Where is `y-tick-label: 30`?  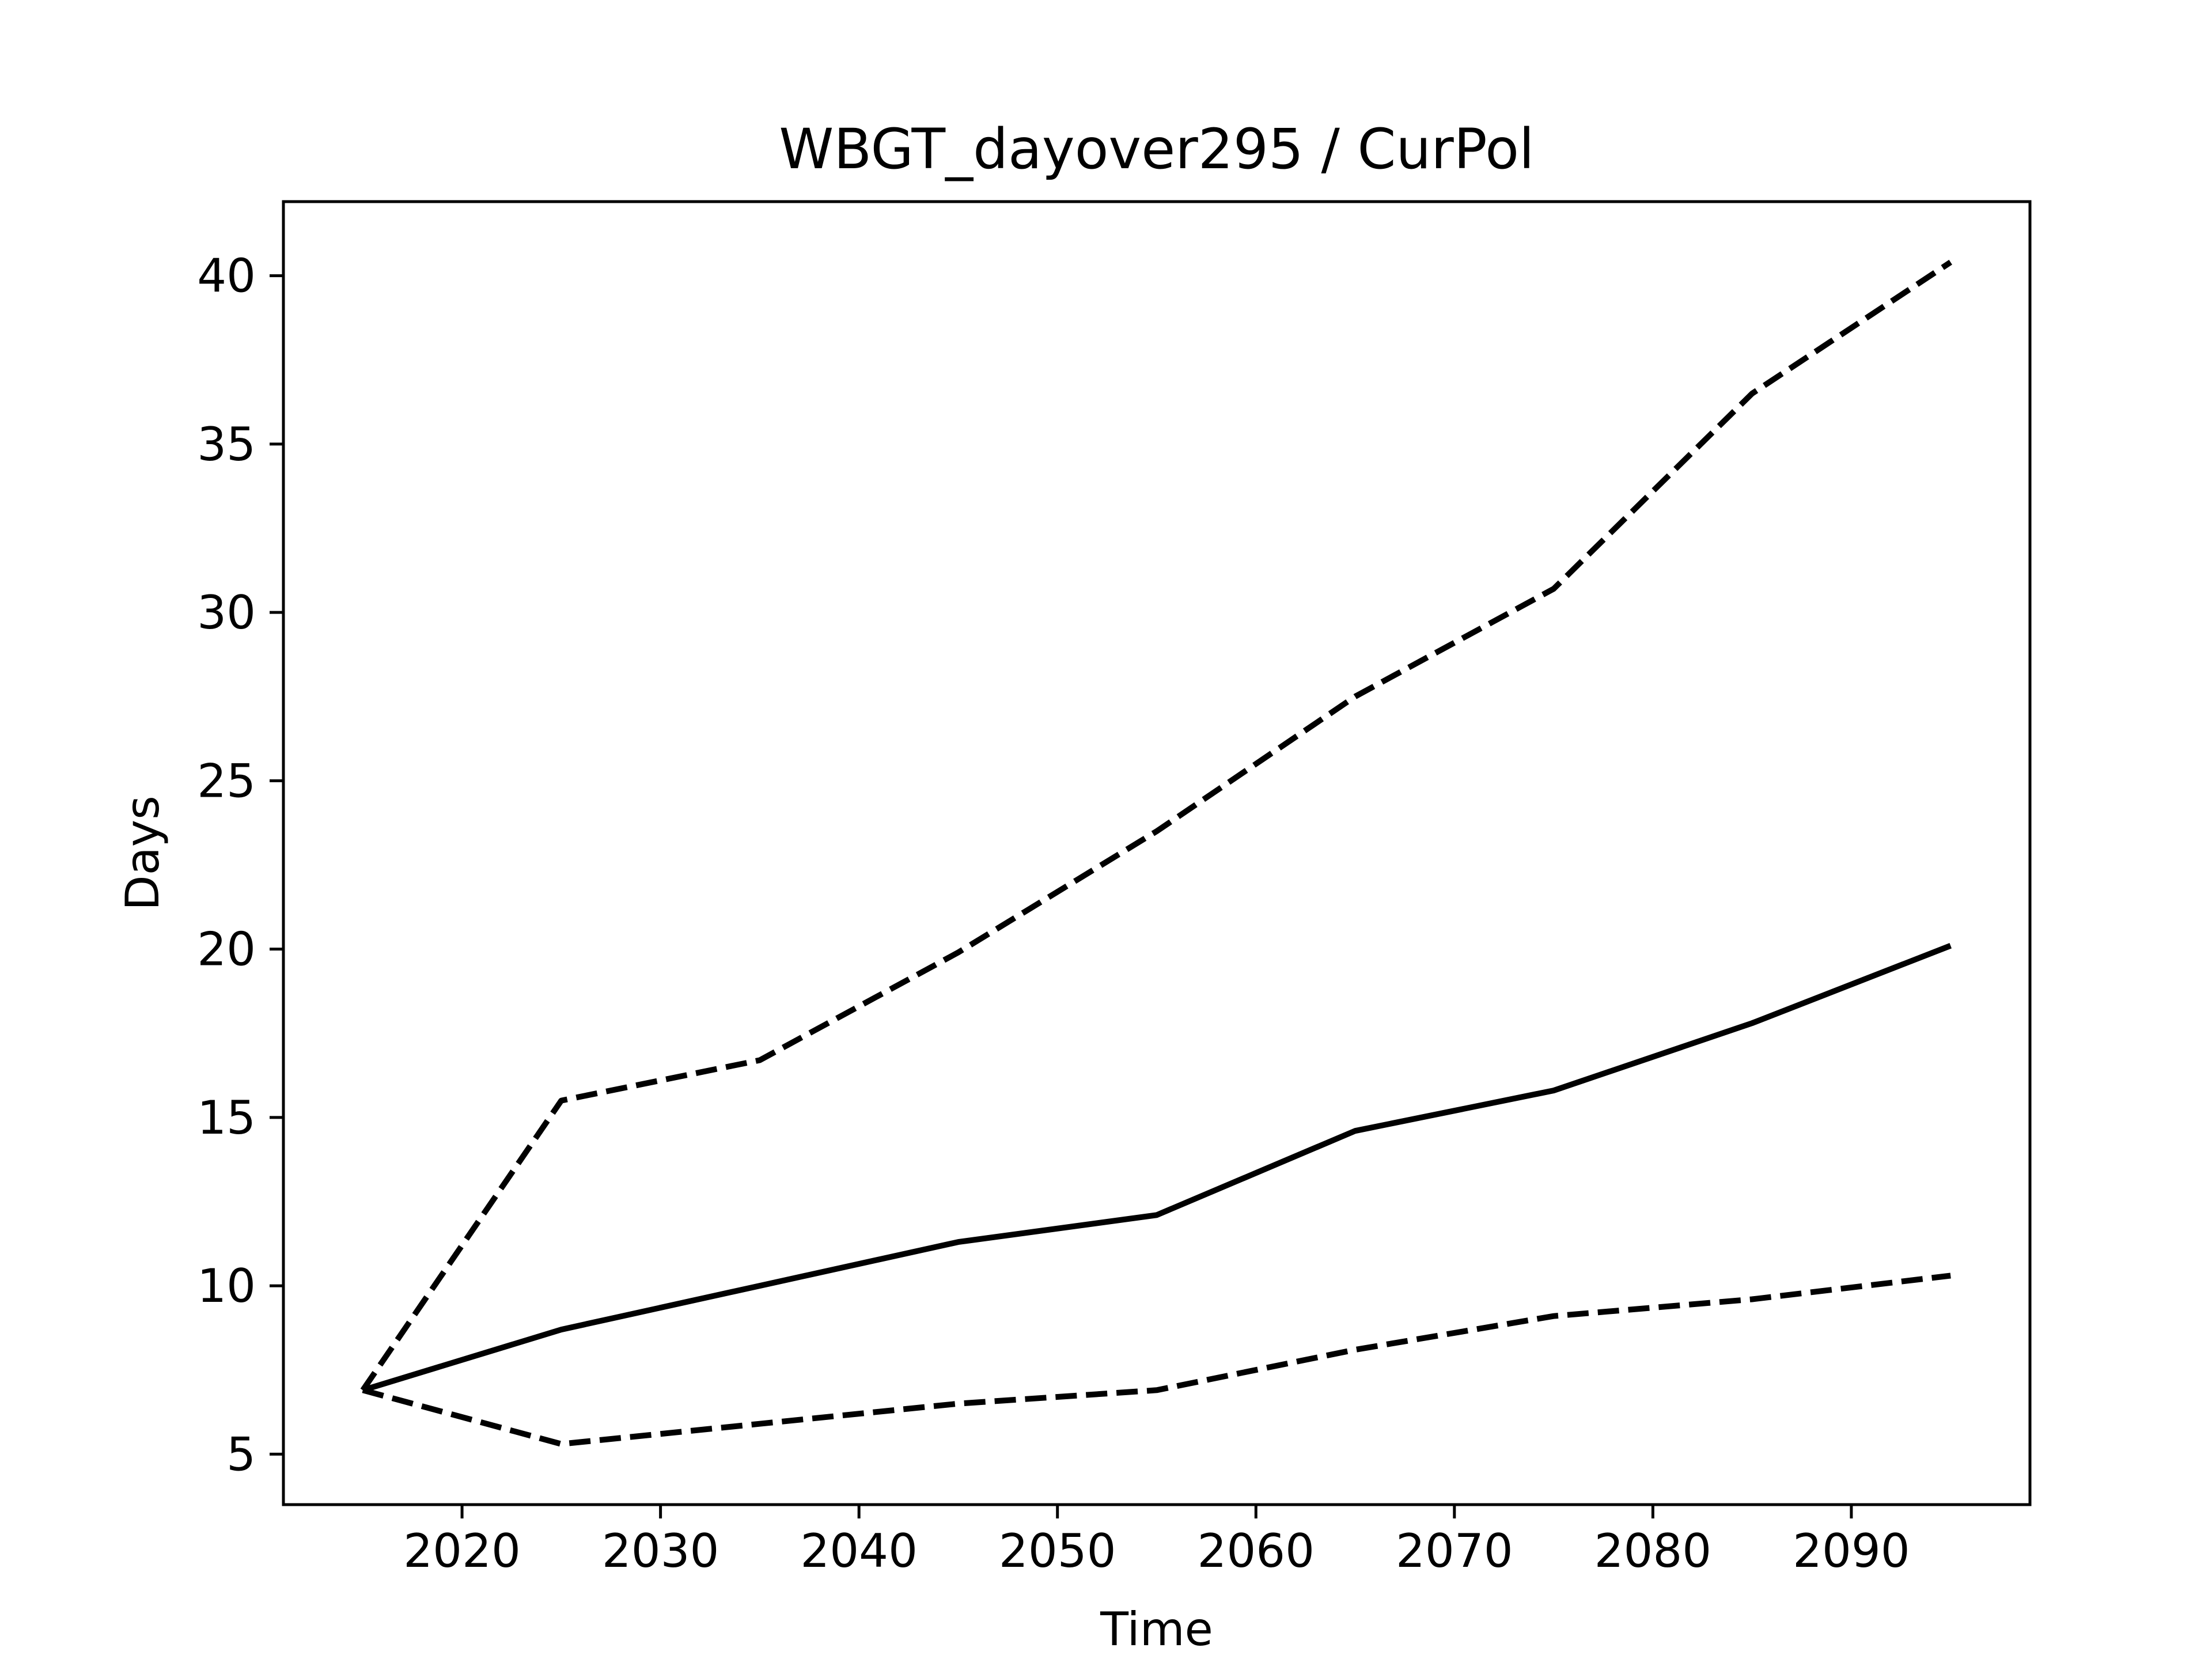 y-tick-label: 30 is located at coordinates (226, 612).